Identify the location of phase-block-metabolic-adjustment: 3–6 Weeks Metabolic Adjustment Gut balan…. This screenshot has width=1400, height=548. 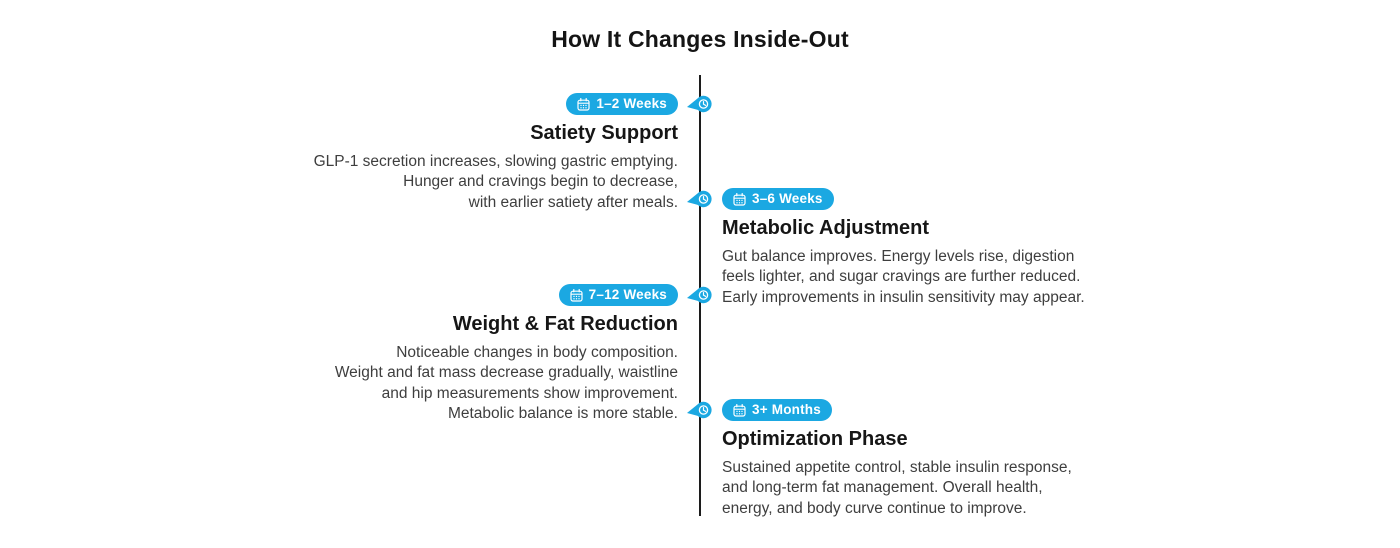
(952, 248).